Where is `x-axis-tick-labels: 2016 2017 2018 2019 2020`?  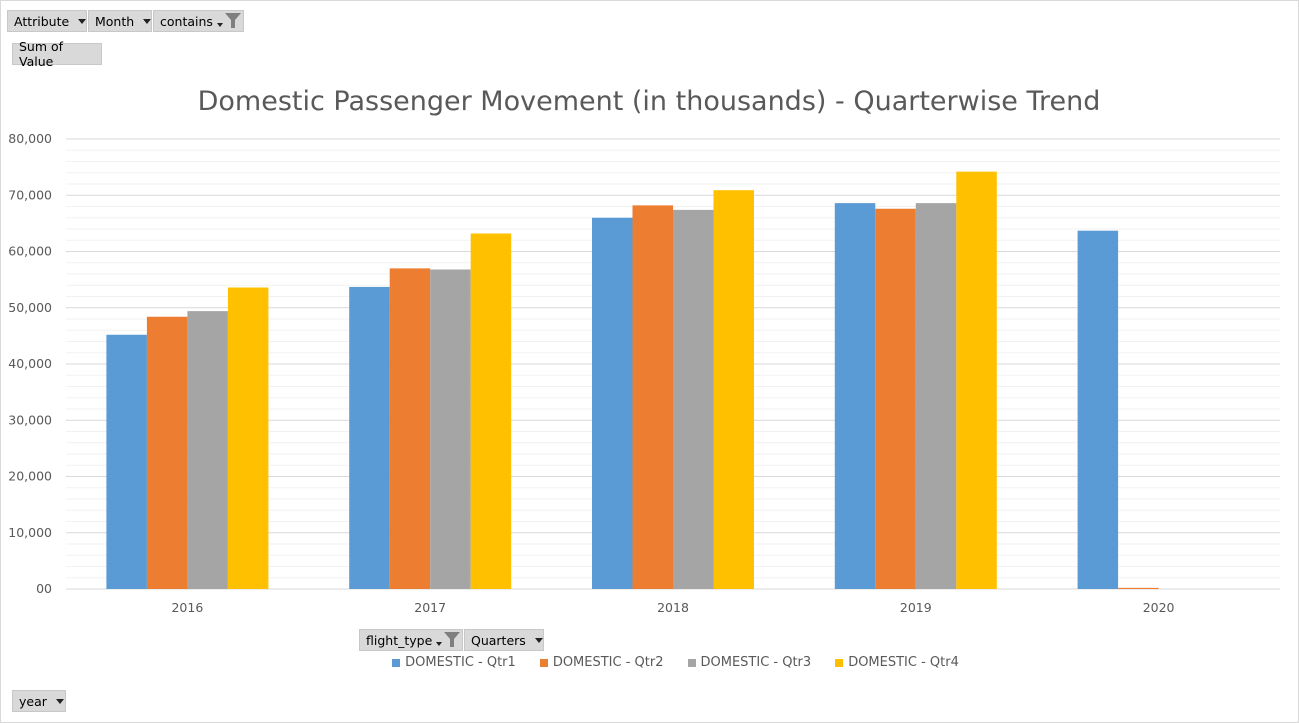
x-axis-tick-labels: 2016 2017 2018 2019 2020 is located at coordinates (672, 607).